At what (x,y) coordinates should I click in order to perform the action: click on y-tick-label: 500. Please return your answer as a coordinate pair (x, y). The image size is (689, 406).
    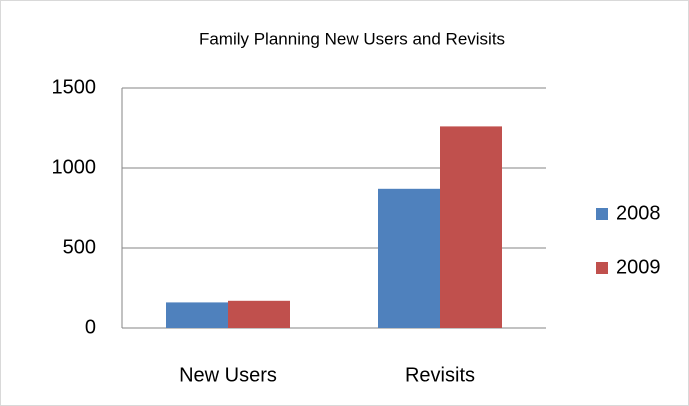
    Looking at the image, I should click on (79, 247).